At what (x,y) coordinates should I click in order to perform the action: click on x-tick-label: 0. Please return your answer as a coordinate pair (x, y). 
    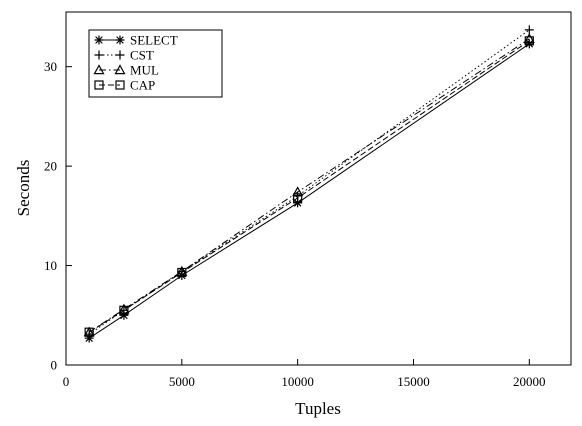
    Looking at the image, I should click on (66, 381).